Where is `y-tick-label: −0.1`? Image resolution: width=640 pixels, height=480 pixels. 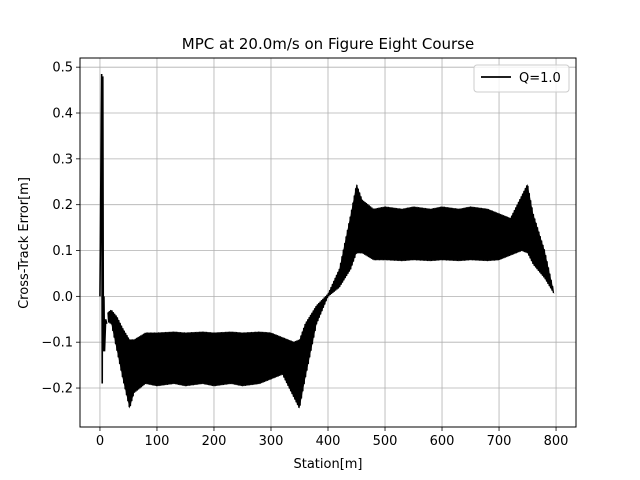 y-tick-label: −0.1 is located at coordinates (57, 343).